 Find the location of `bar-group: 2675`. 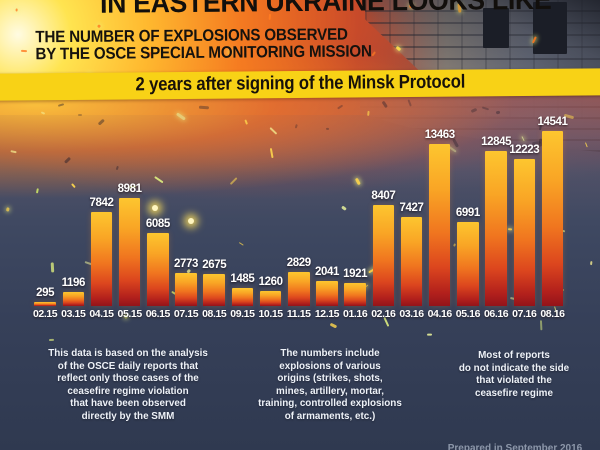

bar-group: 2675 is located at coordinates (214, 210).